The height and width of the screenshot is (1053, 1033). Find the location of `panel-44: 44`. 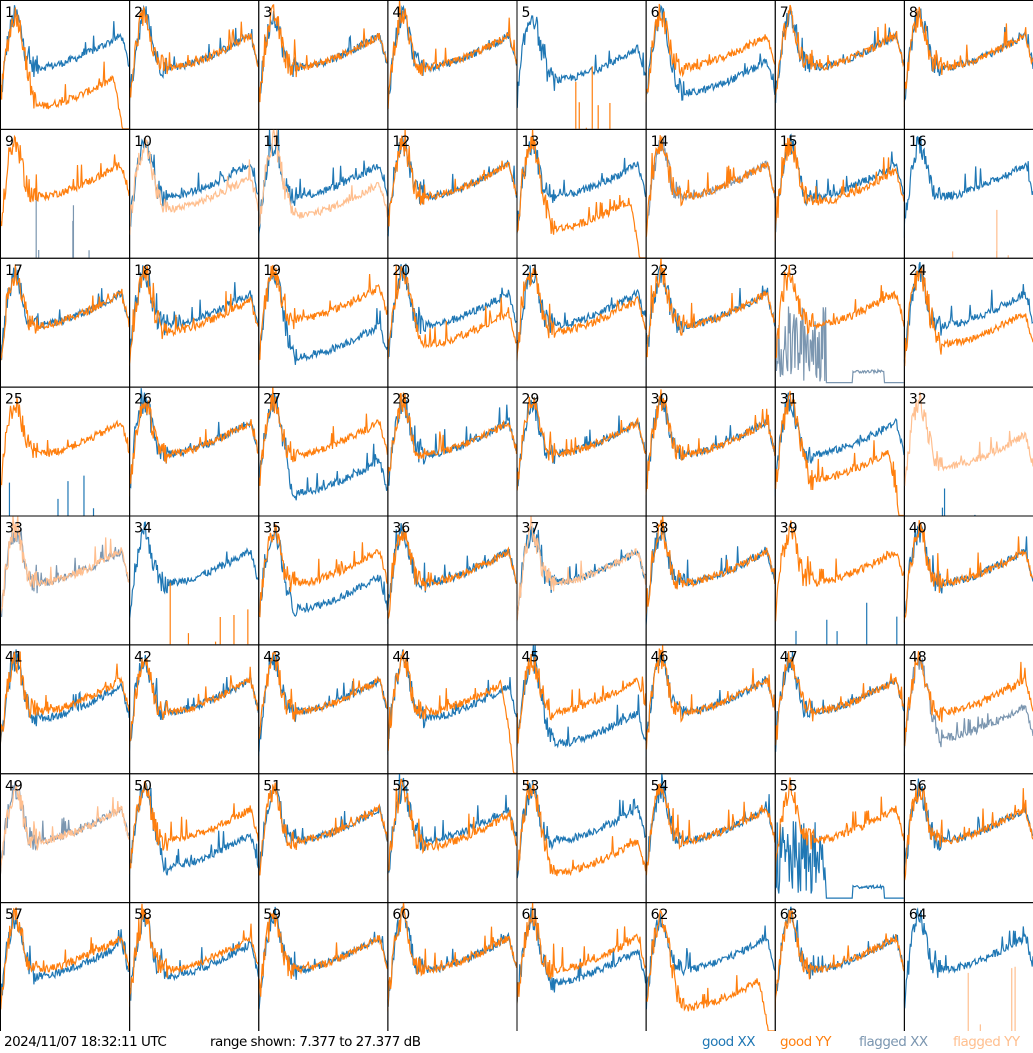

panel-44: 44 is located at coordinates (452, 709).